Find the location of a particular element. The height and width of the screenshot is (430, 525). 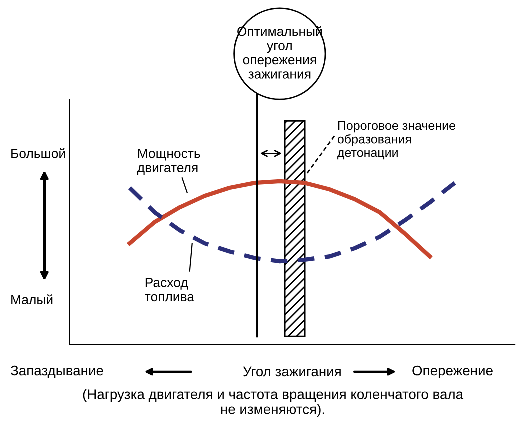

text: Опережение is located at coordinates (452, 372).